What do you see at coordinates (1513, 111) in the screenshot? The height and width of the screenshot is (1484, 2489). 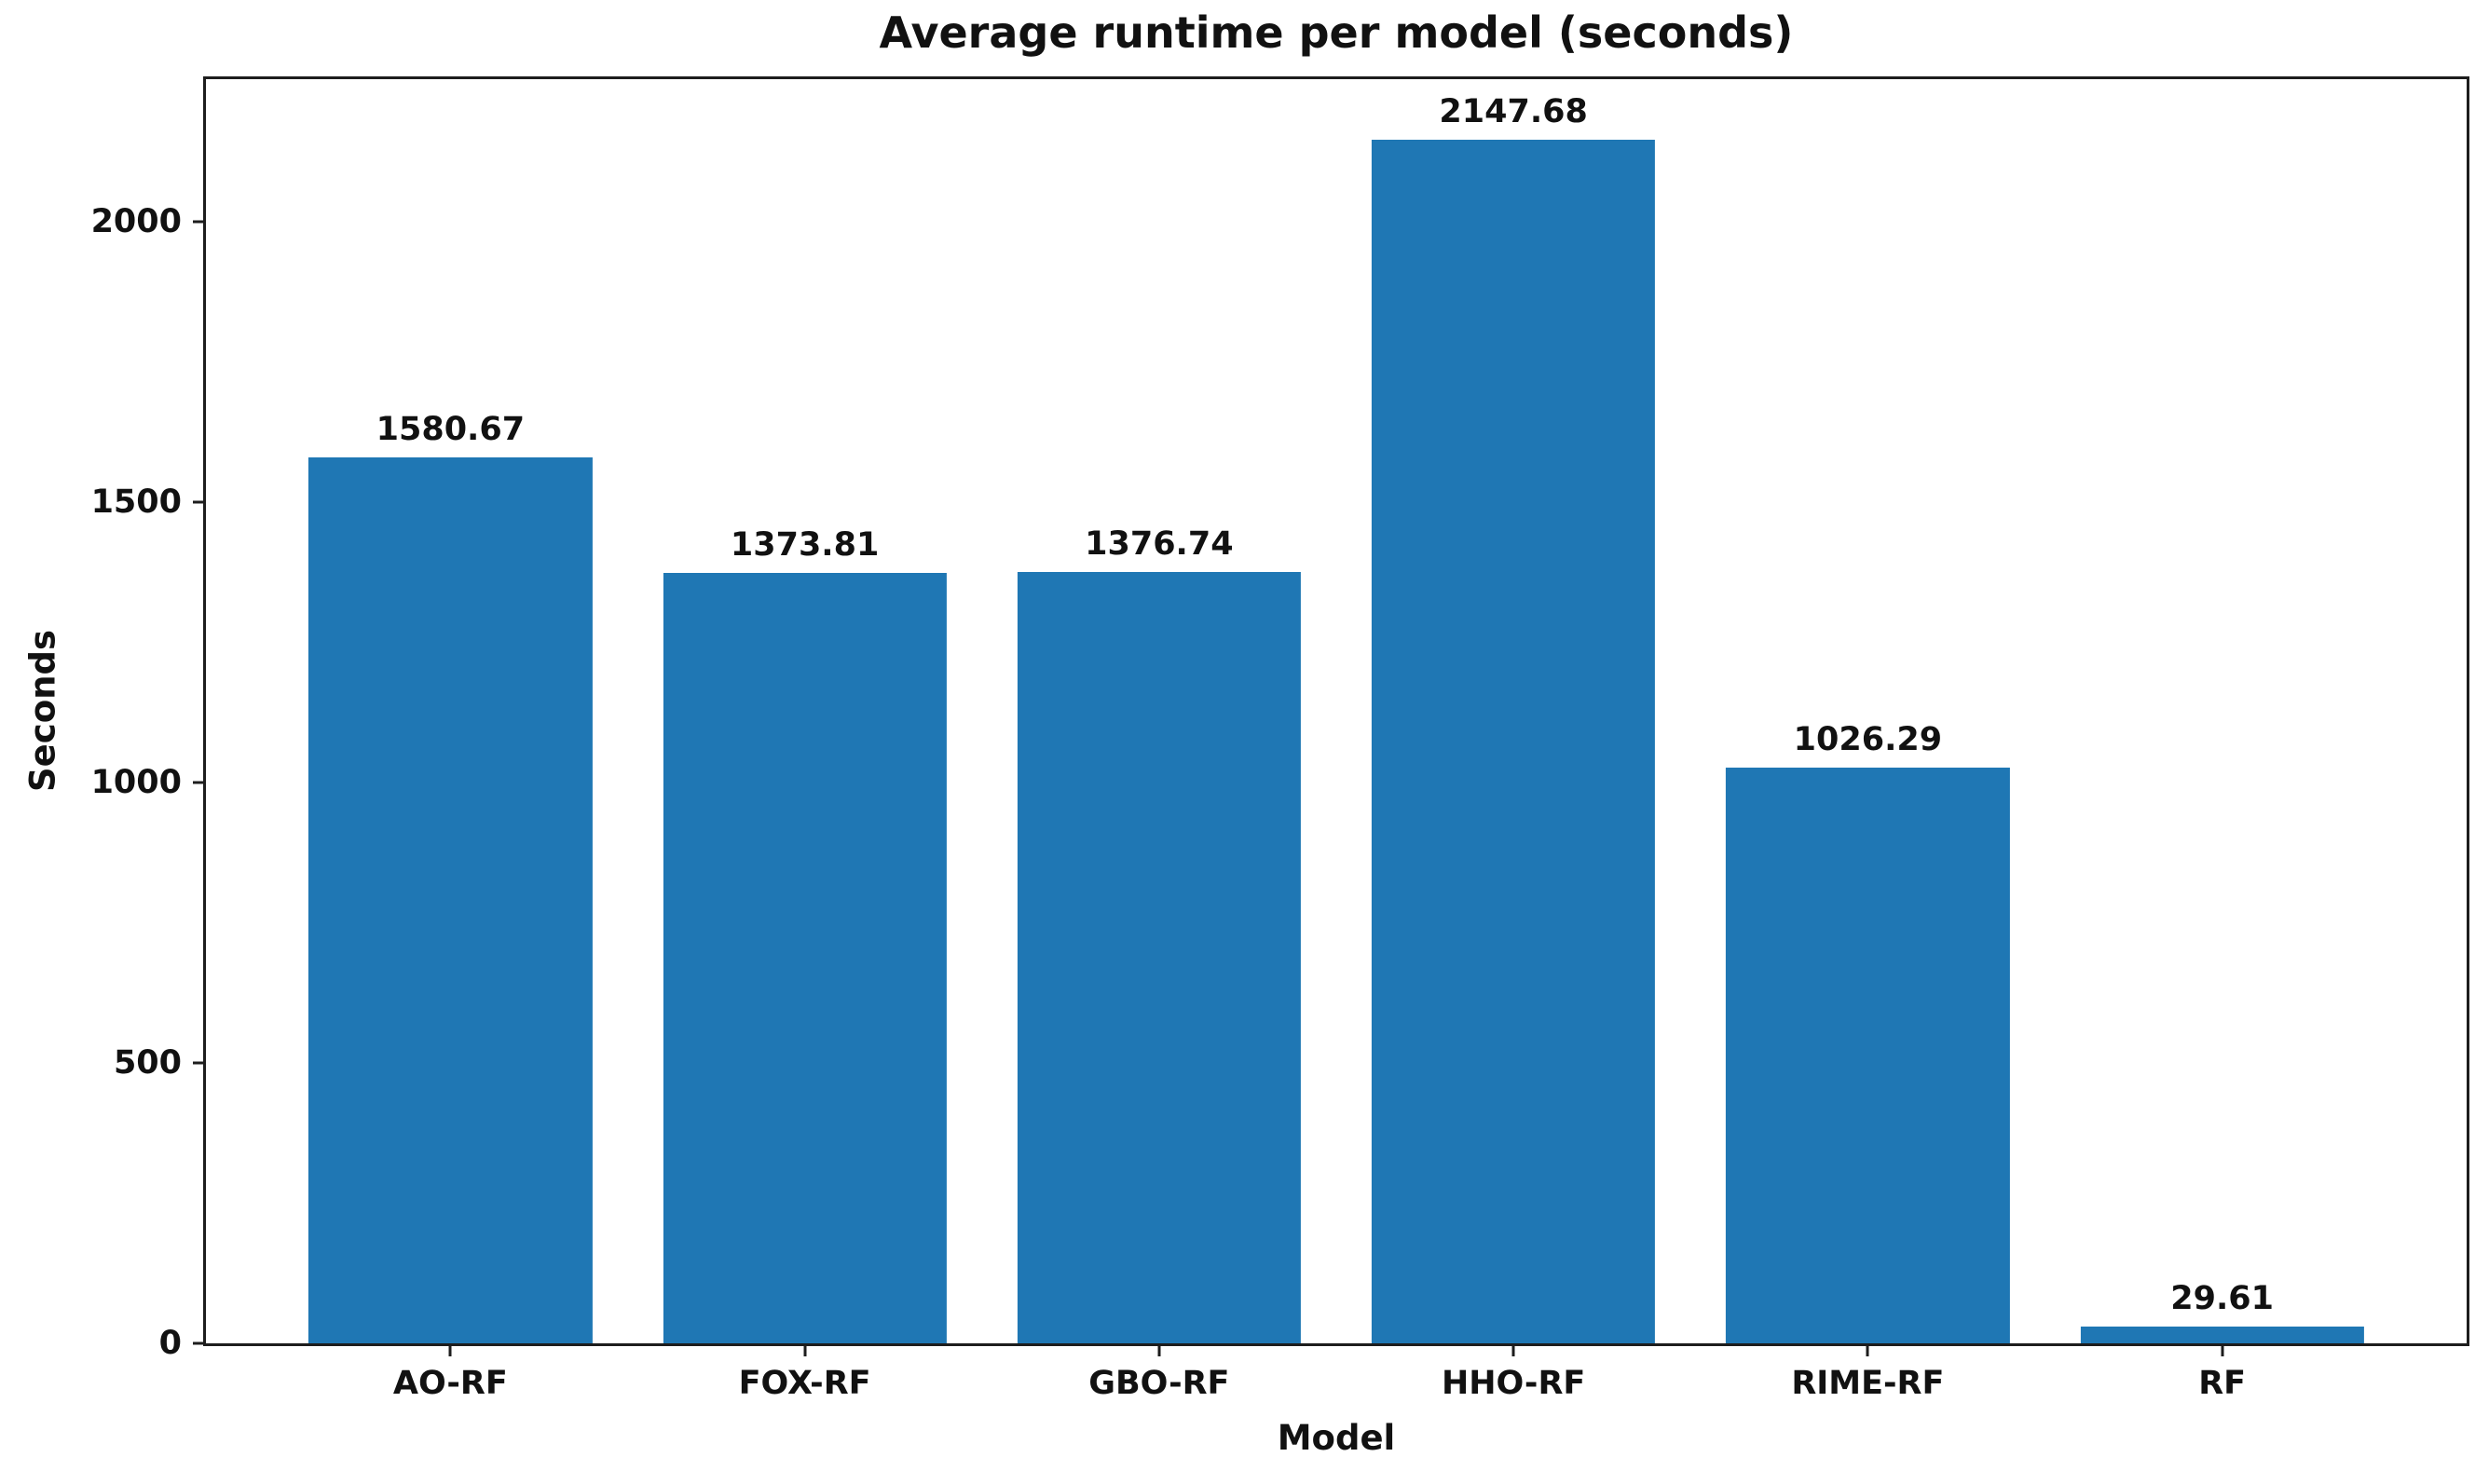 I see `bar-value-label: 2147.68` at bounding box center [1513, 111].